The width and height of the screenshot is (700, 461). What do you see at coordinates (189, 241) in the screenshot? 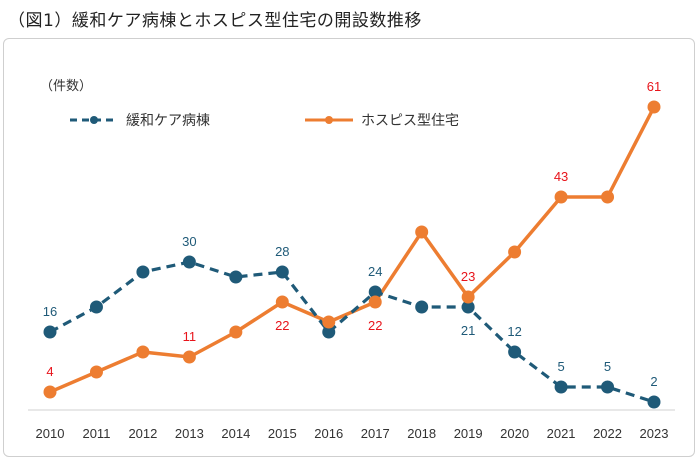
I see `data-label: 30` at bounding box center [189, 241].